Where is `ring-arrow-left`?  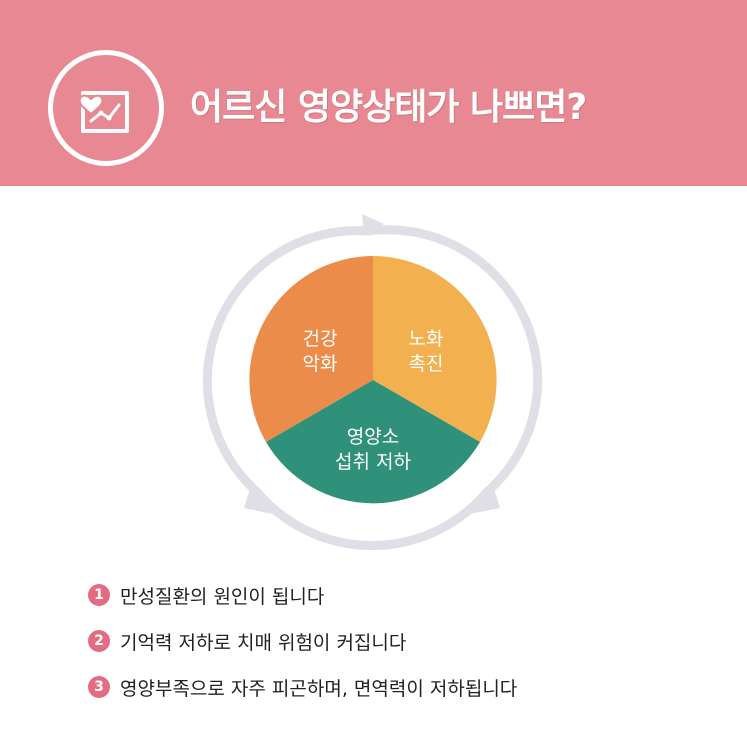
ring-arrow-left is located at coordinates (258, 498).